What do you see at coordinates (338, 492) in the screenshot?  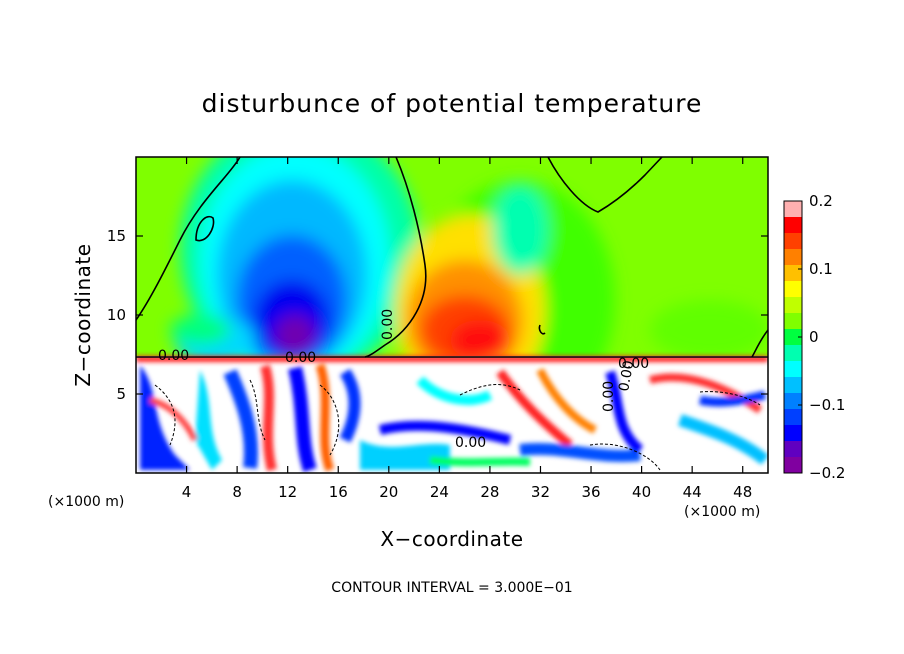 I see `x-tick-label: 16` at bounding box center [338, 492].